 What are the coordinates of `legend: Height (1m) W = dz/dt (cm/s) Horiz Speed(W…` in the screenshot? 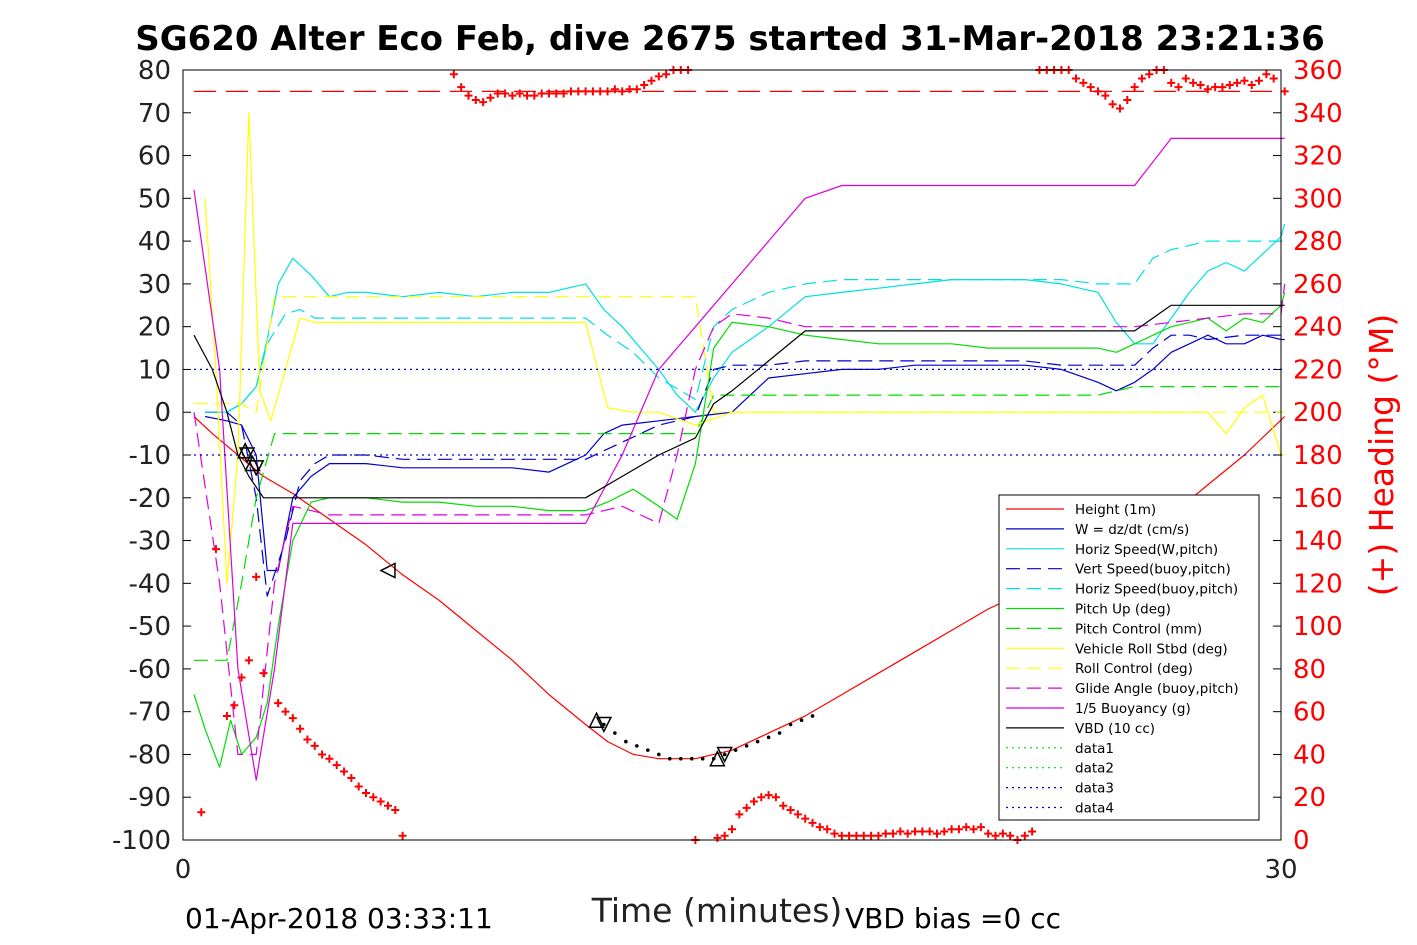 It's located at (1129, 657).